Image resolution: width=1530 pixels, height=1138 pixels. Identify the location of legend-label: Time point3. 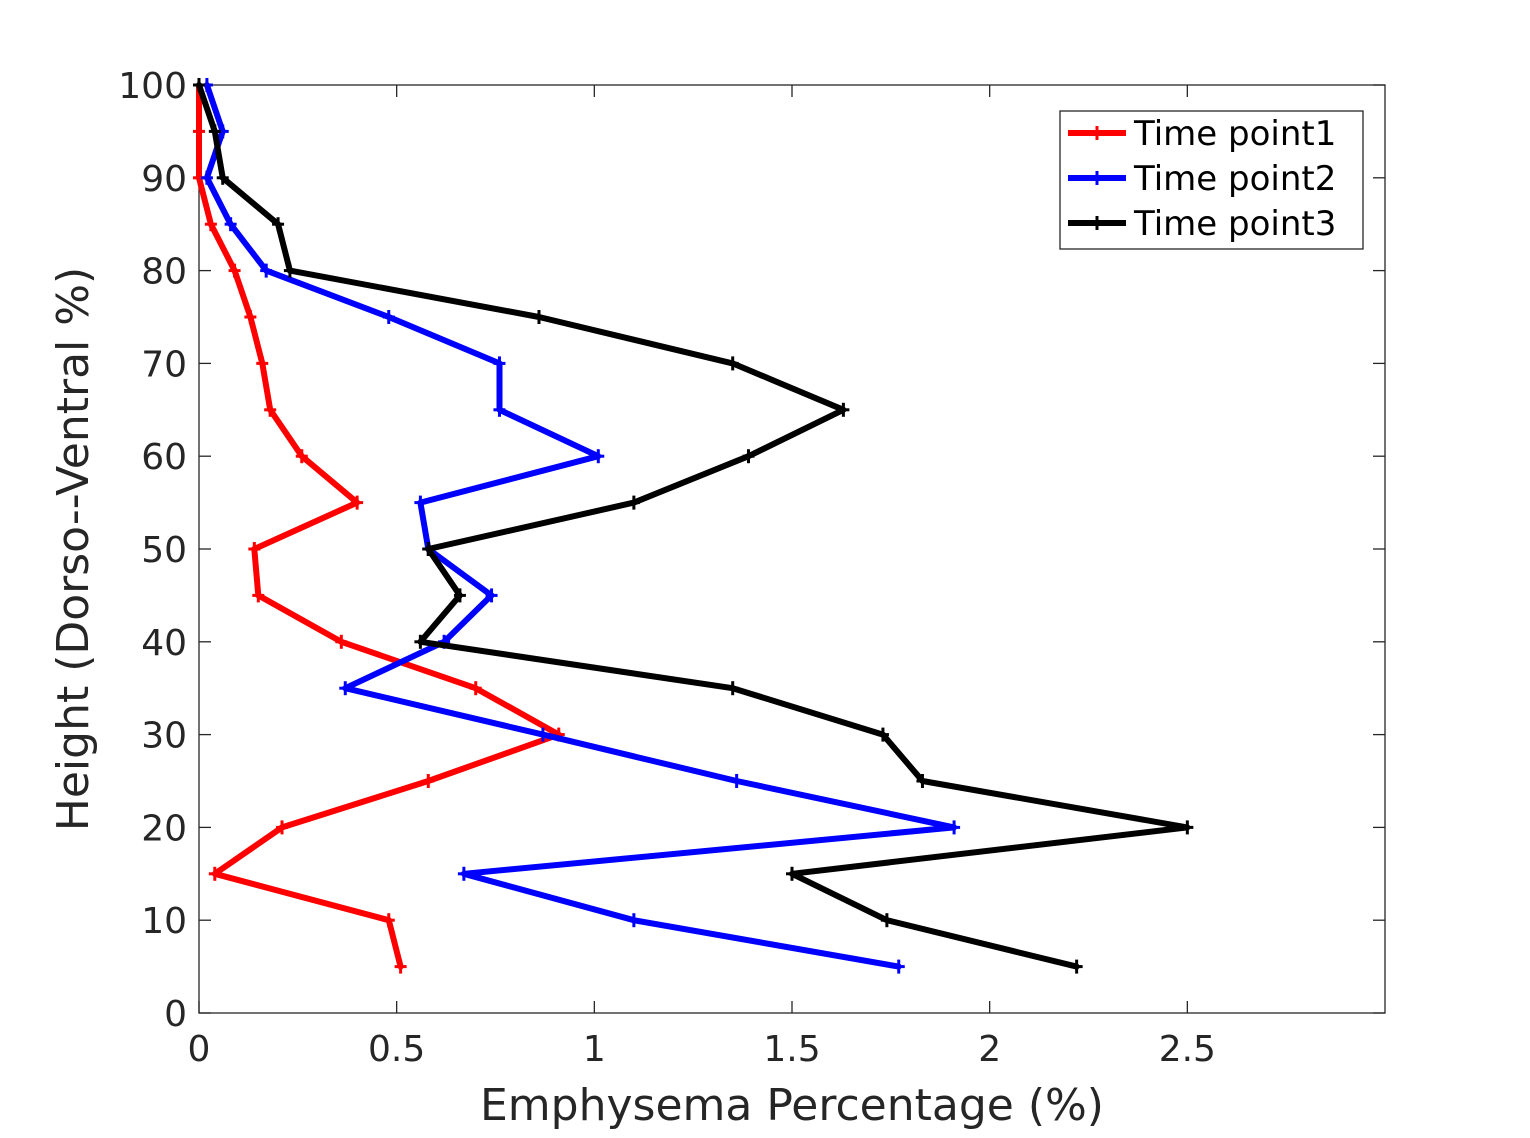
(1234, 224).